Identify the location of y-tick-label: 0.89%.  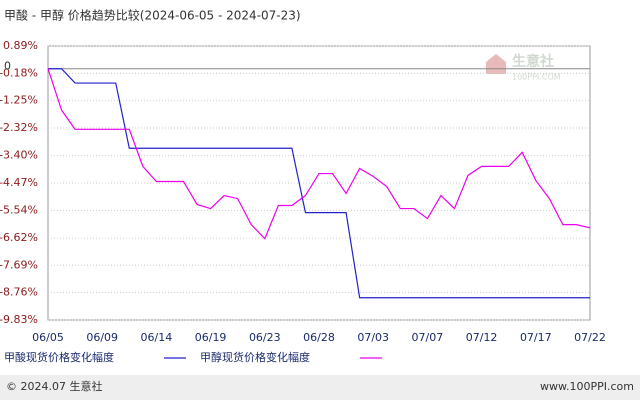
(20, 45).